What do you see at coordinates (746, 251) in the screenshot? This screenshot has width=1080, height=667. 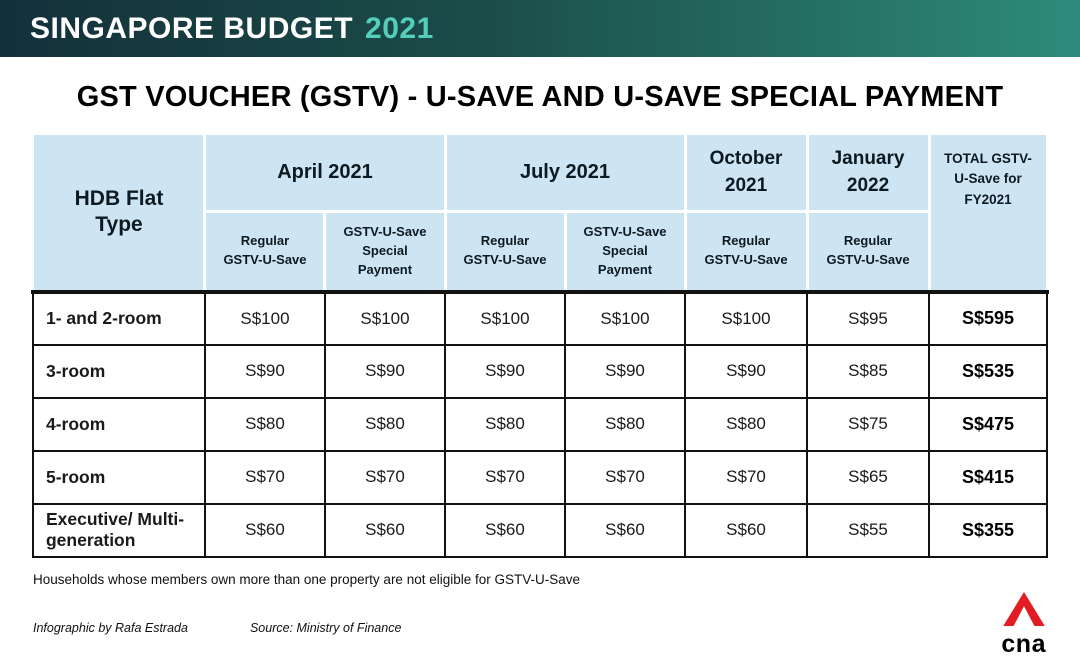 I see `subheader-october-regular: Regular GSTV-U-Save` at bounding box center [746, 251].